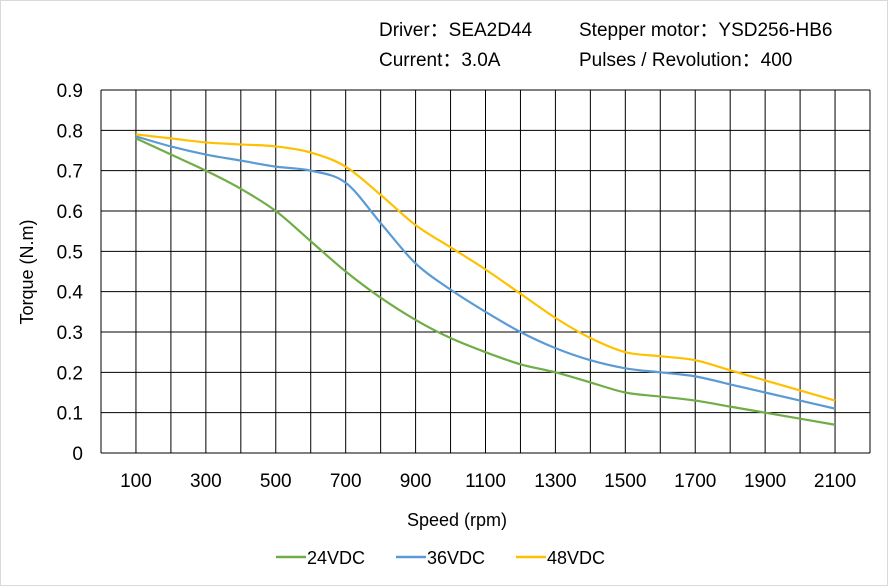 This screenshot has height=586, width=888. What do you see at coordinates (695, 481) in the screenshot?
I see `x-tick-label: 1700` at bounding box center [695, 481].